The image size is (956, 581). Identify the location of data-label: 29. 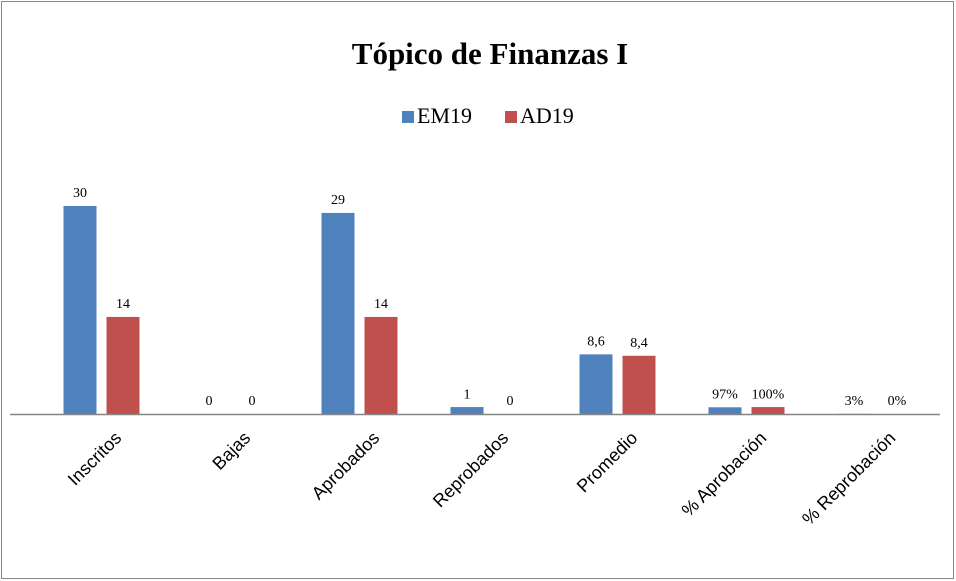
(338, 200).